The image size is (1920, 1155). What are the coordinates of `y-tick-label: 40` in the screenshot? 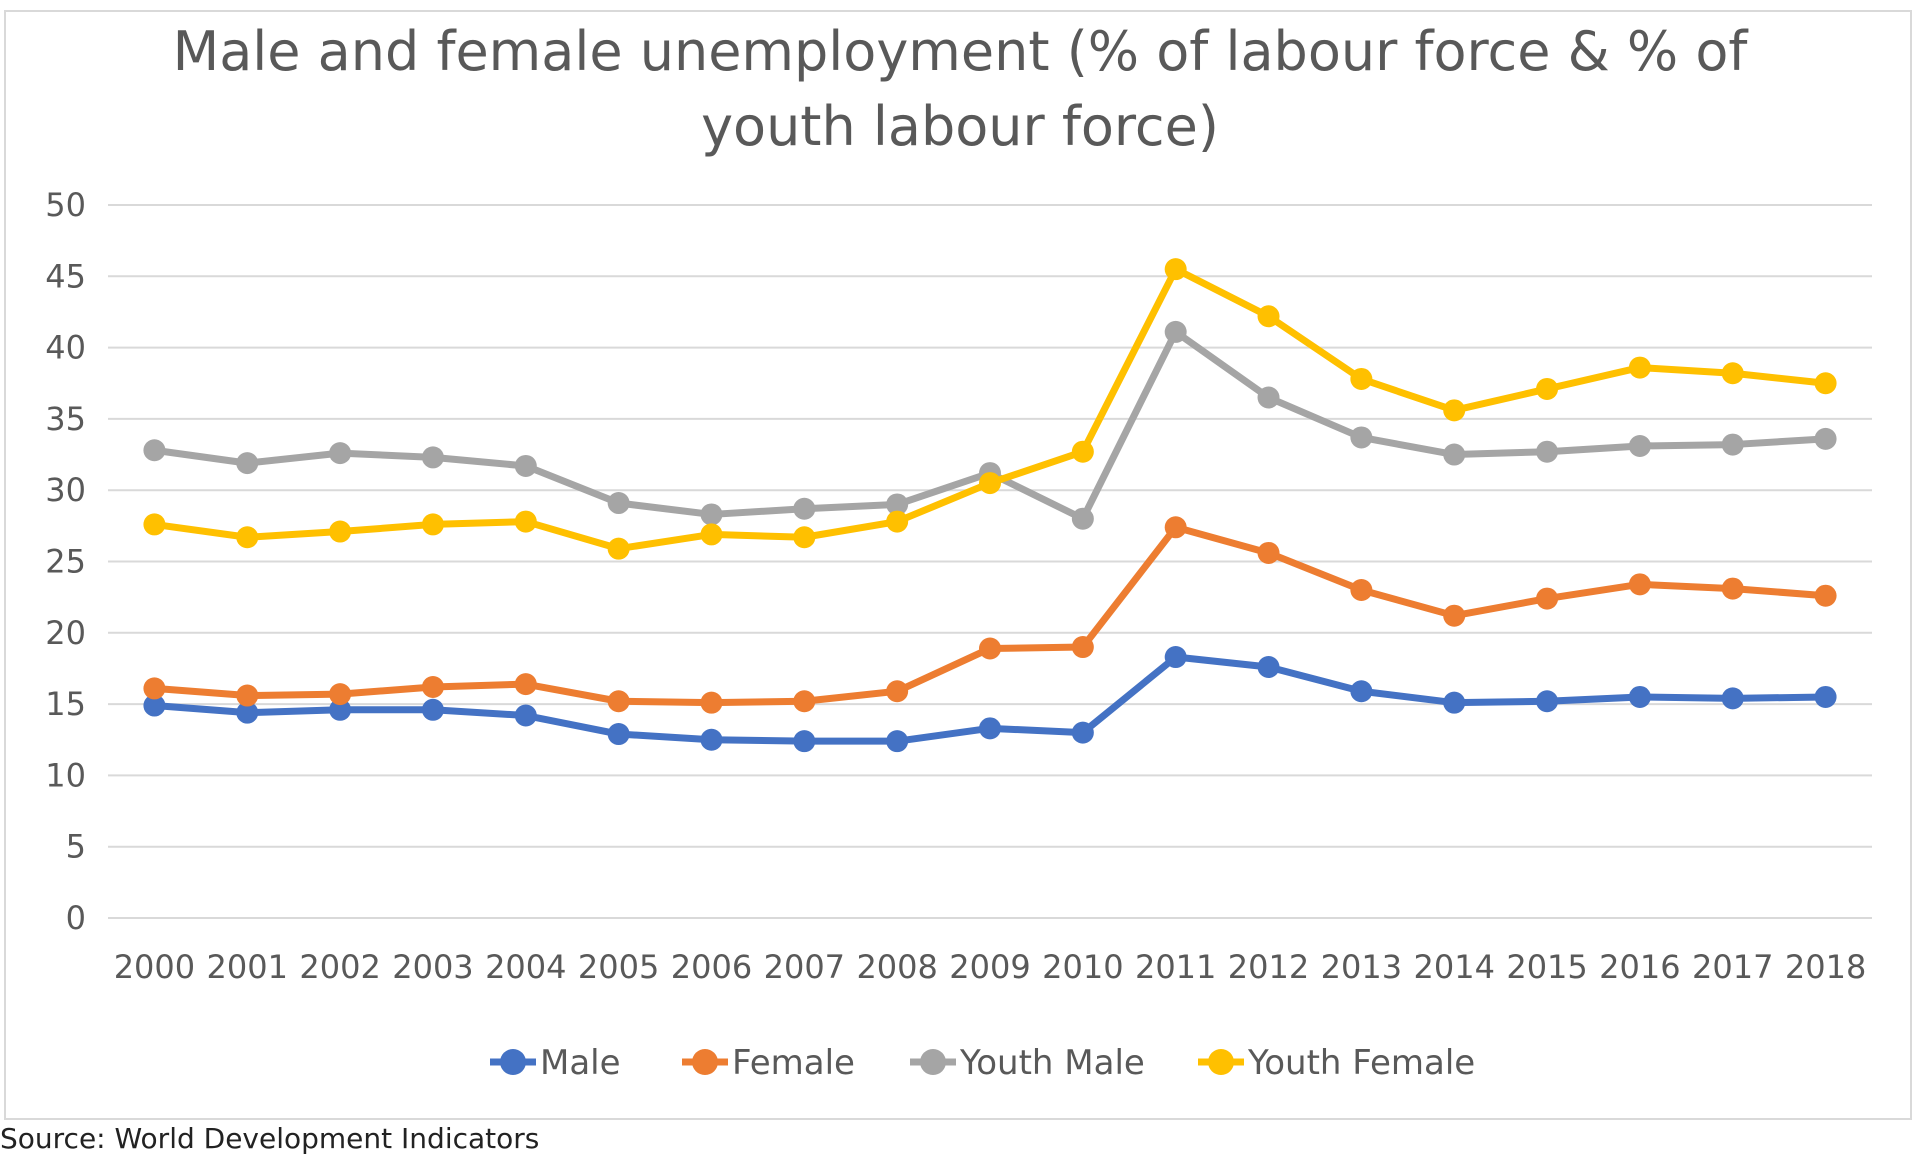 It's located at (65, 348).